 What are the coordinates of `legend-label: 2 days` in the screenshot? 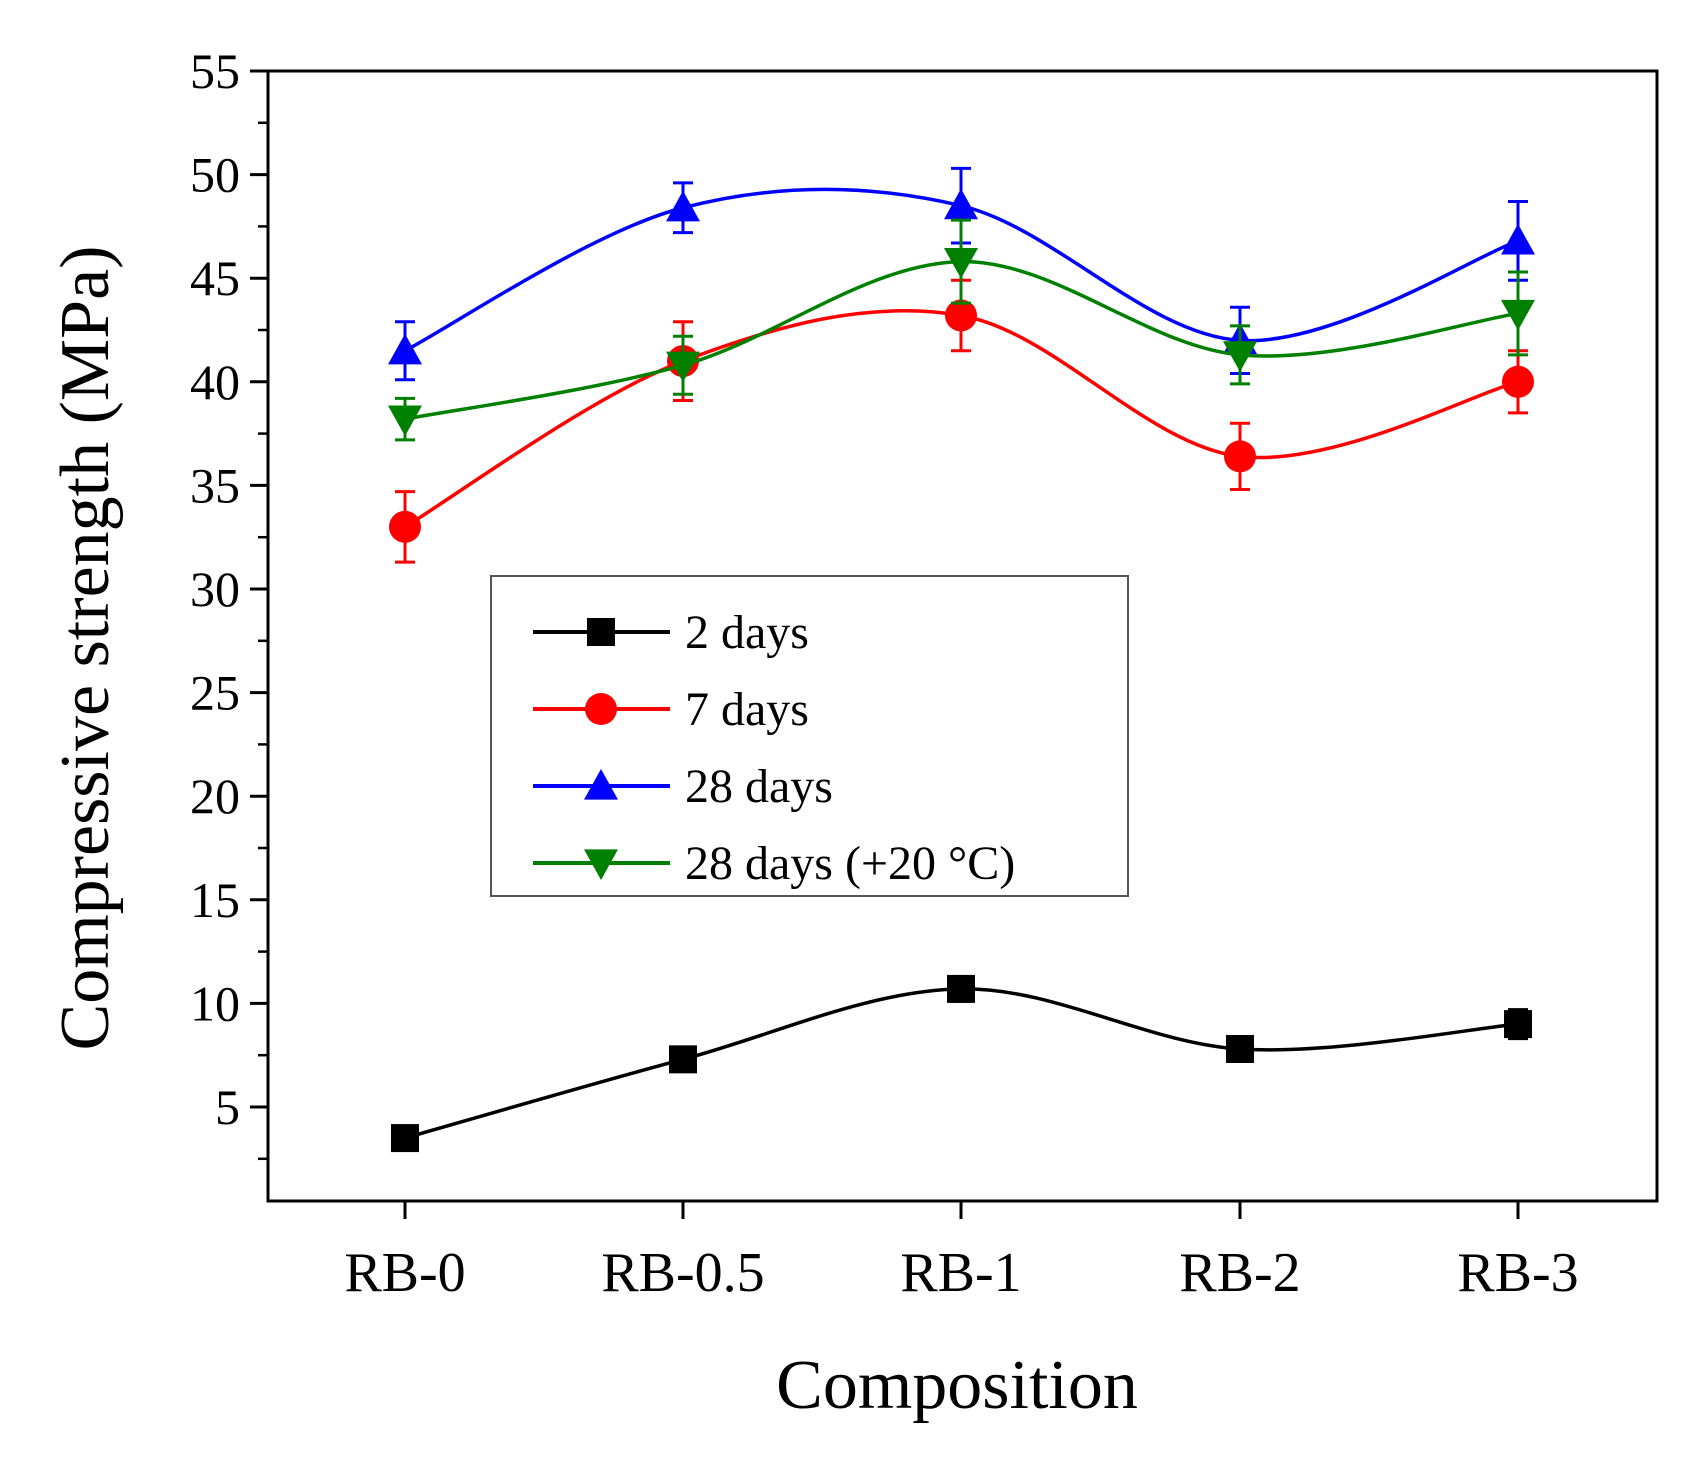 It's located at (747, 632).